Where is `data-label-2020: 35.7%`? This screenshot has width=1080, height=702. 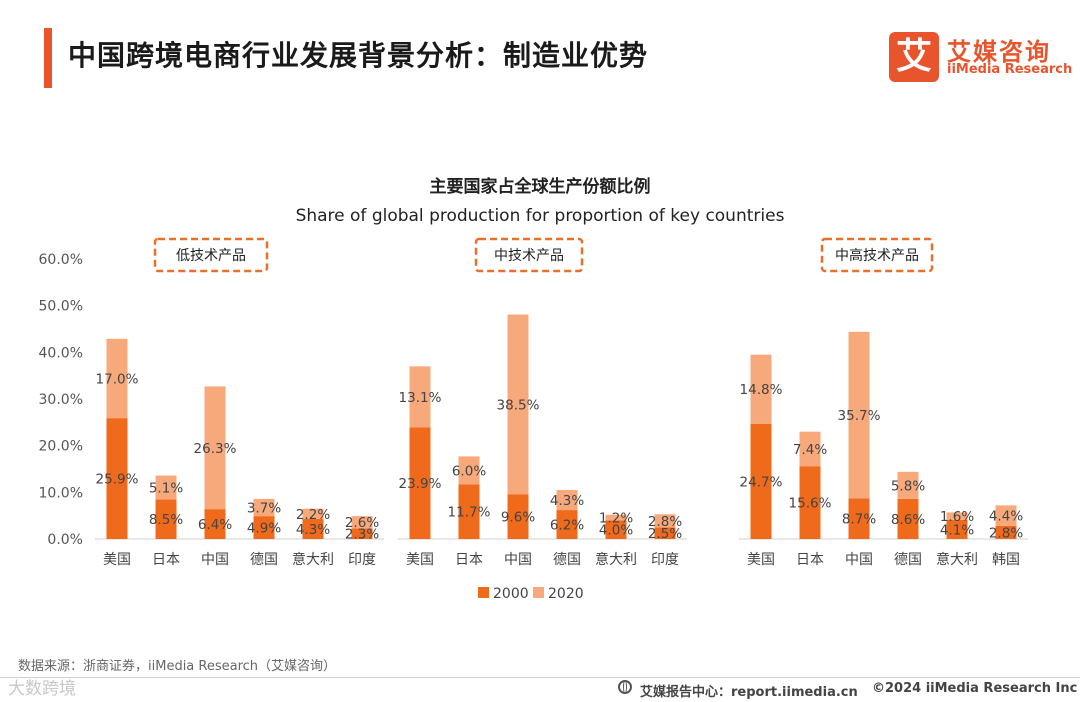
data-label-2020: 35.7% is located at coordinates (859, 416).